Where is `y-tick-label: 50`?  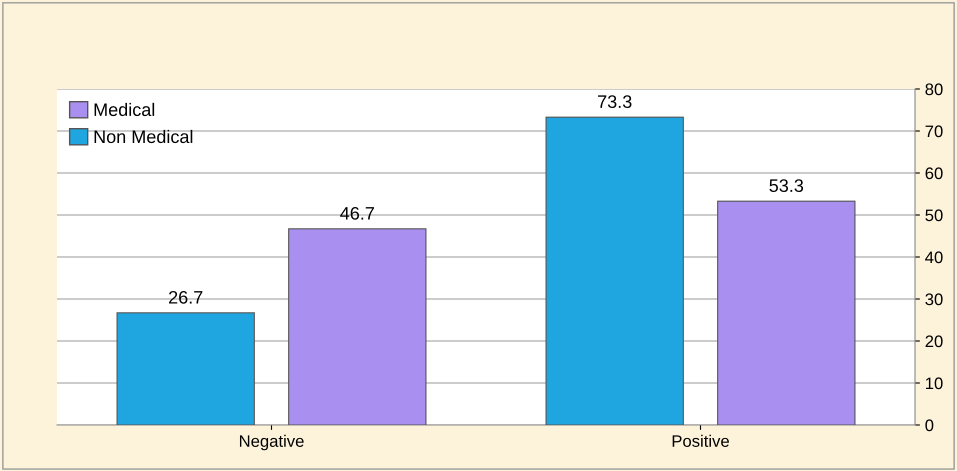 y-tick-label: 50 is located at coordinates (934, 215).